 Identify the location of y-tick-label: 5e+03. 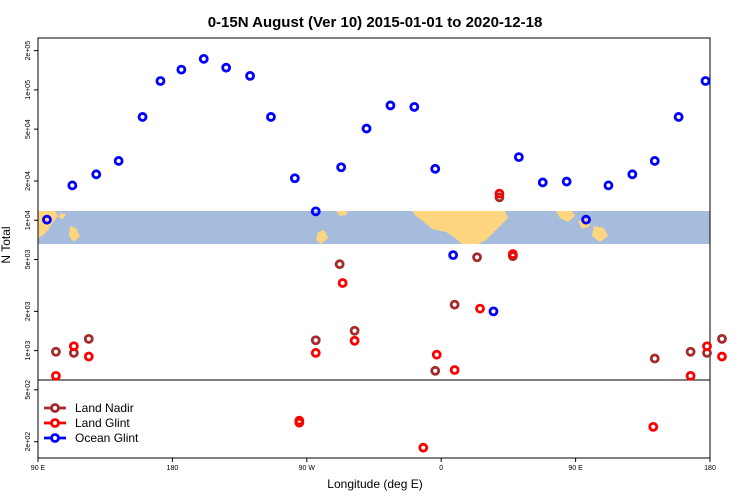
(28, 260).